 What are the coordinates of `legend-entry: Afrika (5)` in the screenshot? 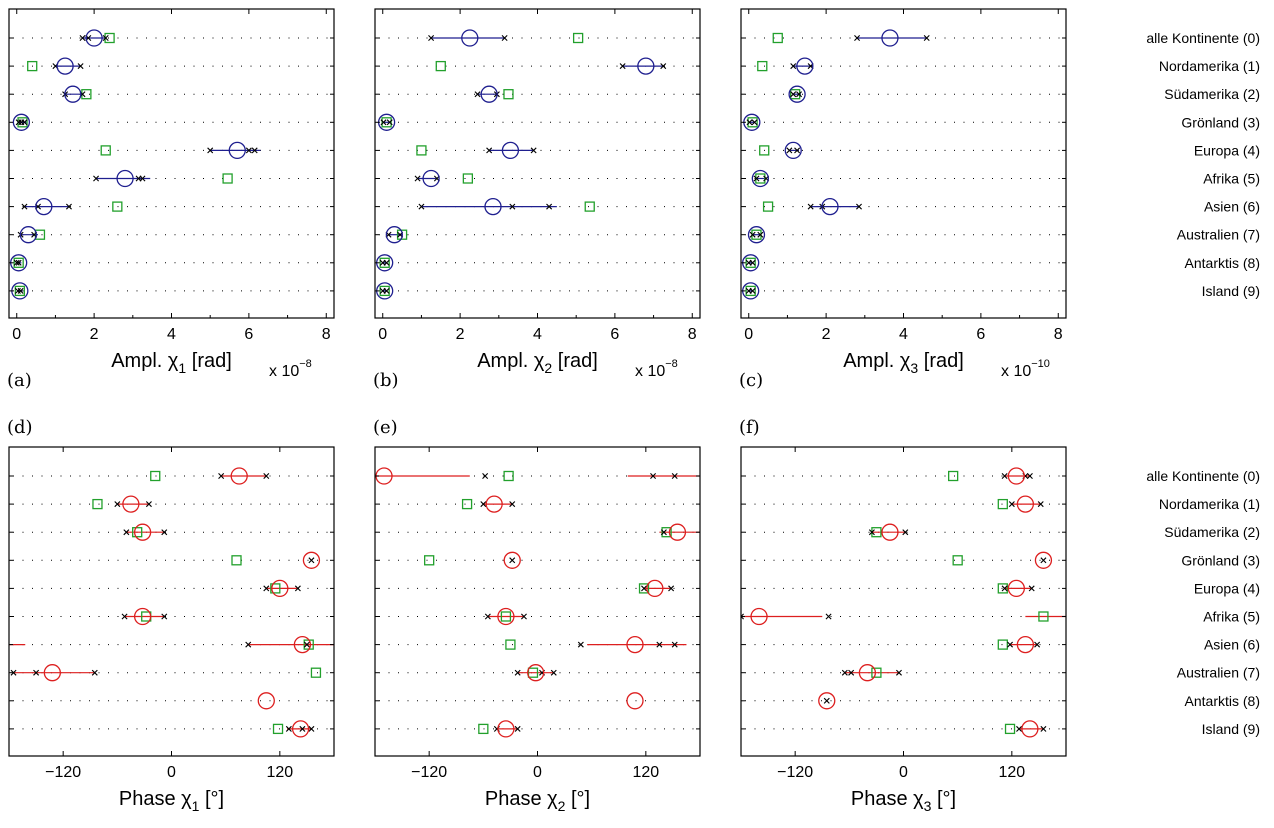 It's located at (1231, 617).